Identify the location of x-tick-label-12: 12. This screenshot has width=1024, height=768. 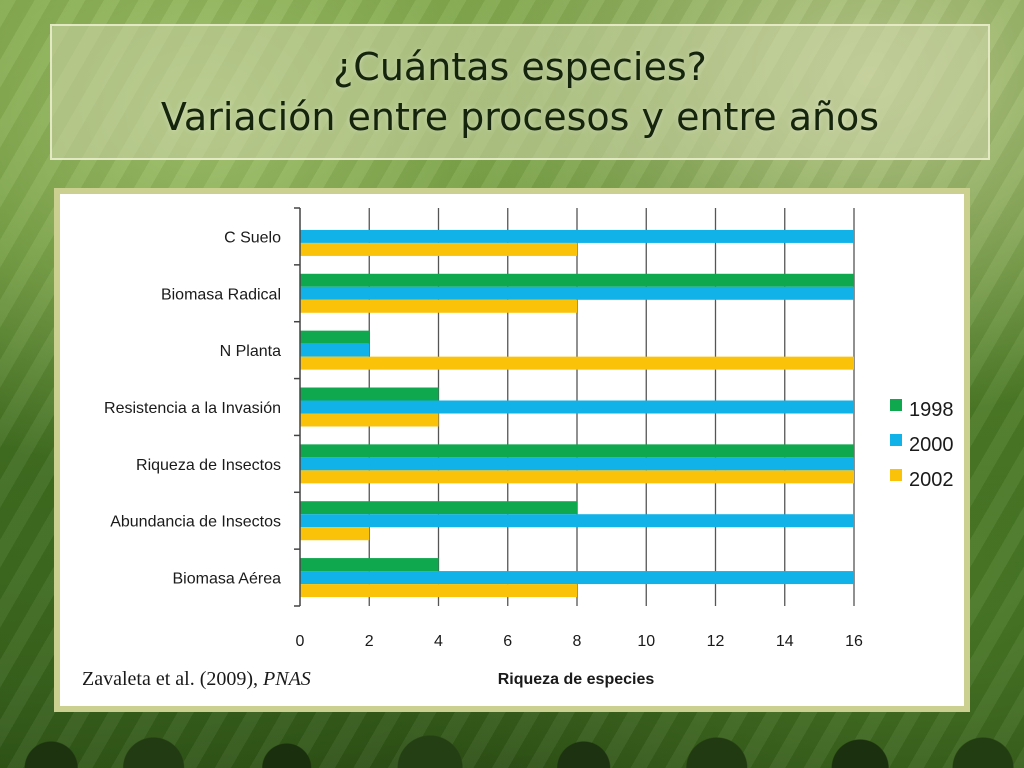
(716, 641).